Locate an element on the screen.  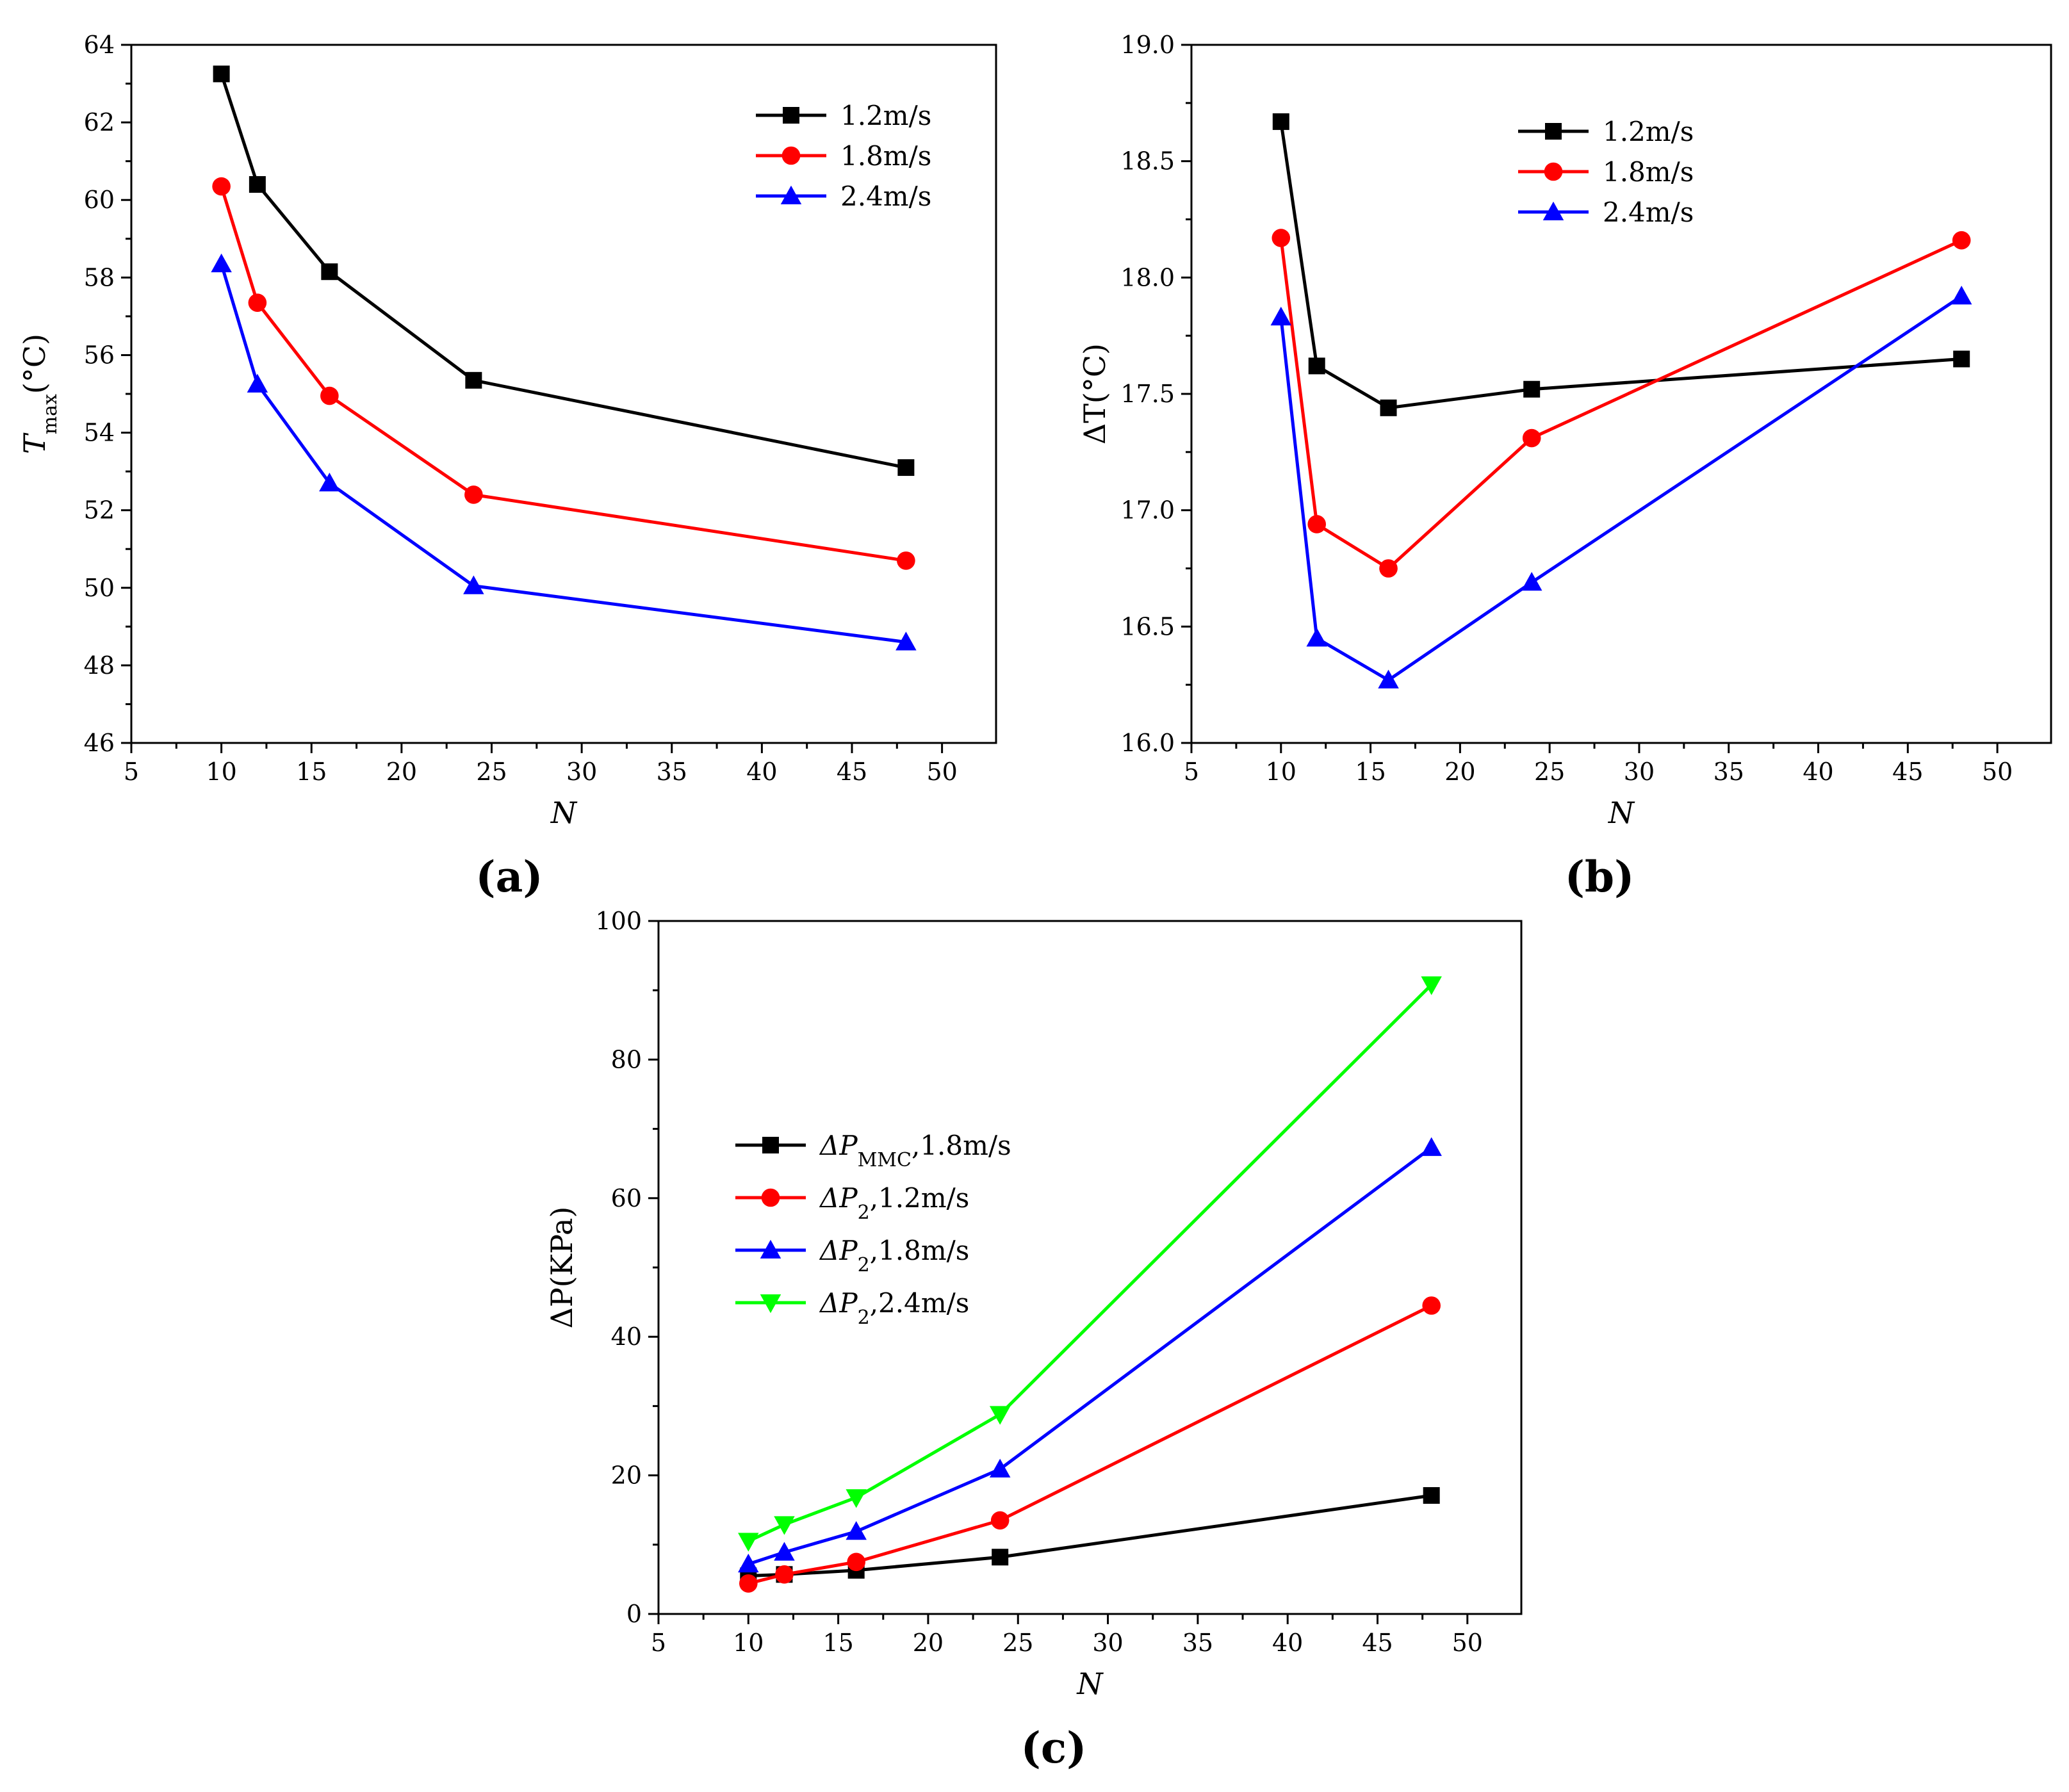
legend-label: ΔPMMC,1.8m/s is located at coordinates (915, 1151).